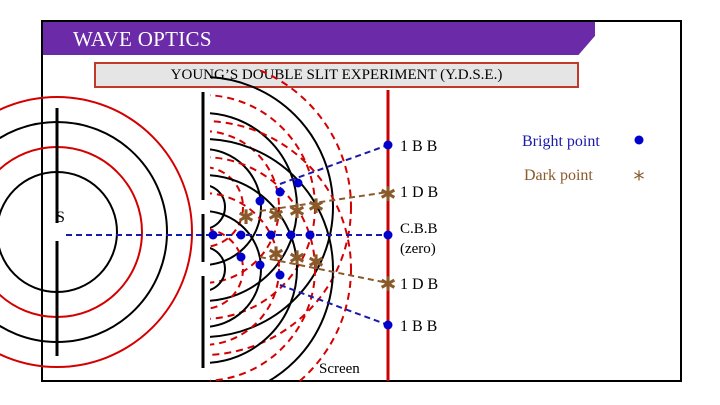 The height and width of the screenshot is (405, 720). Describe the element at coordinates (639, 180) in the screenshot. I see `legend-dark-star-icon: *` at that location.